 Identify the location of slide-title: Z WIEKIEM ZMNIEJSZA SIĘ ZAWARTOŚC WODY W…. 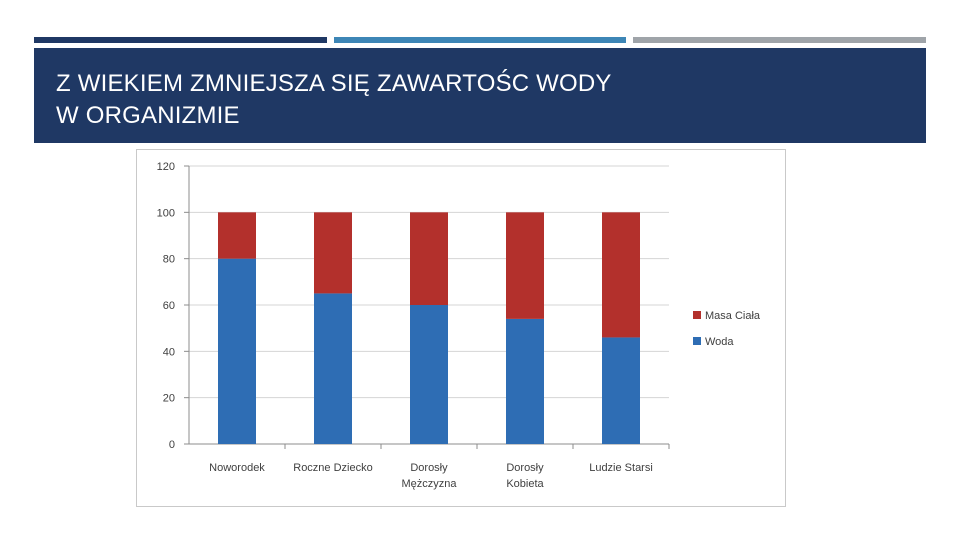
(406, 100).